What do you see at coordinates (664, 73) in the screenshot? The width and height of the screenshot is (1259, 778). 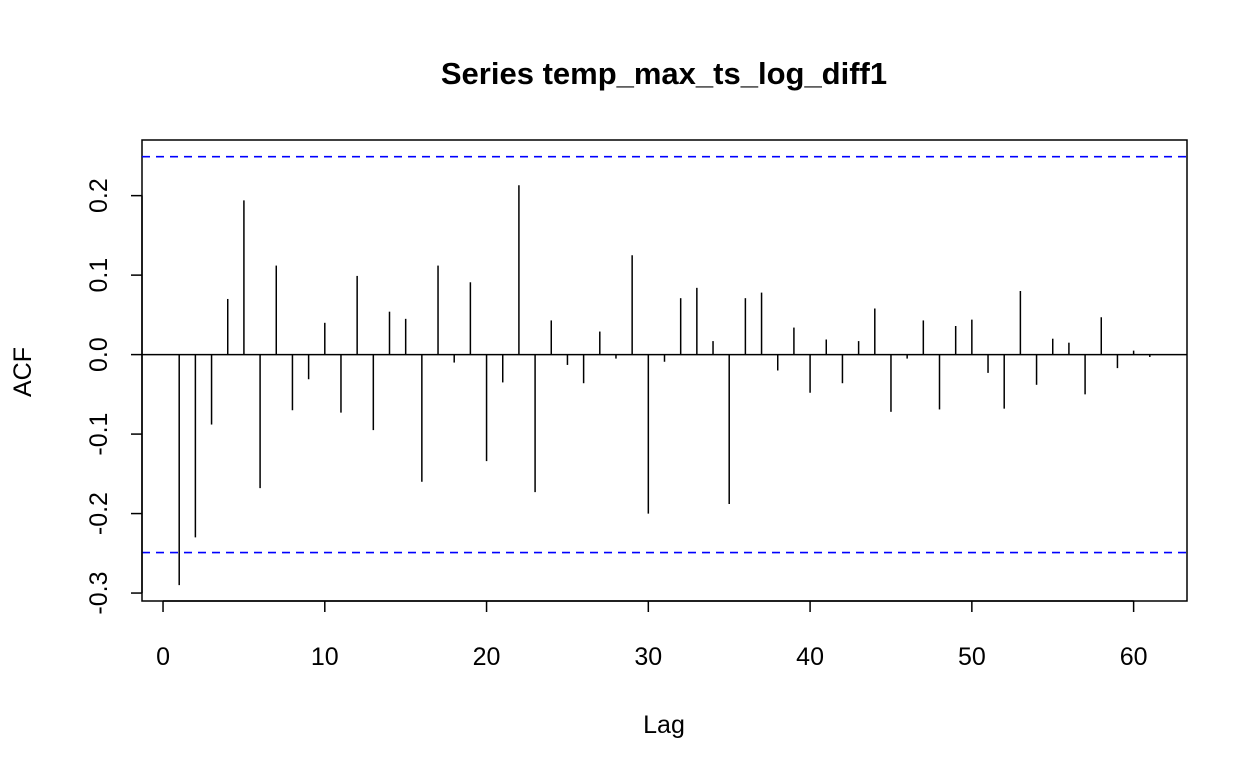 I see `chart-title: Series temp_max_ts_log_diff1` at bounding box center [664, 73].